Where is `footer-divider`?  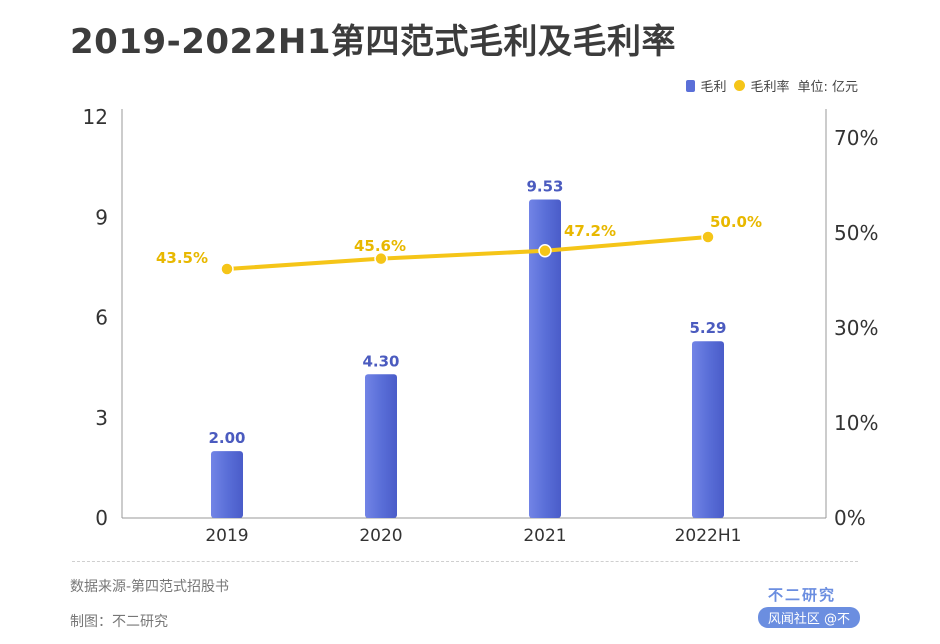
footer-divider is located at coordinates (465, 561).